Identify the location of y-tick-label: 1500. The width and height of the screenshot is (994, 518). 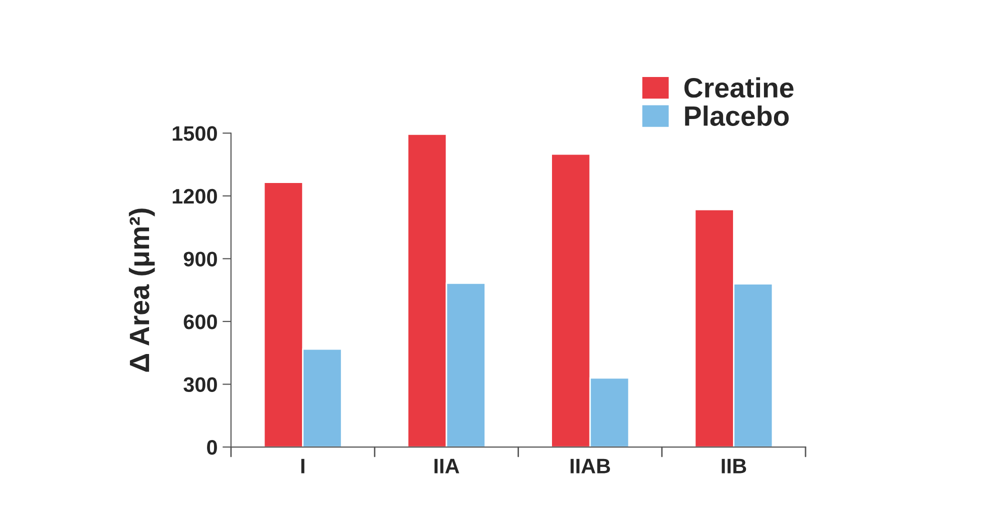
(194, 133).